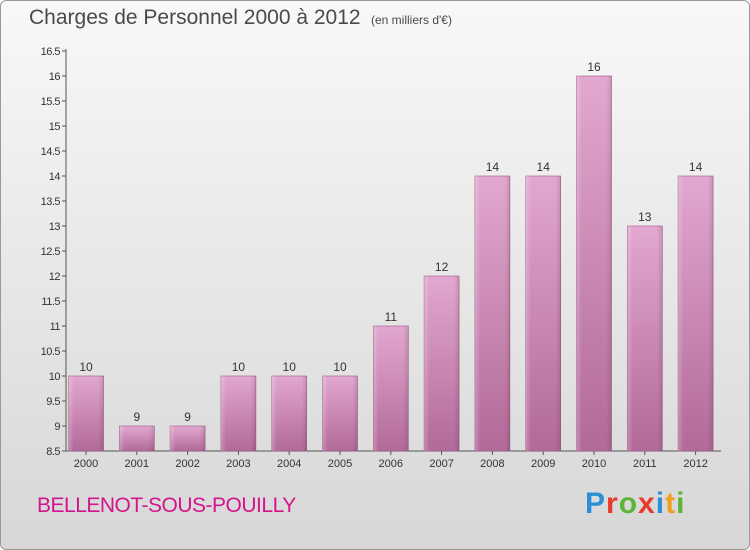 This screenshot has height=550, width=750. I want to click on x-tick-label-2008: 2008, so click(492, 464).